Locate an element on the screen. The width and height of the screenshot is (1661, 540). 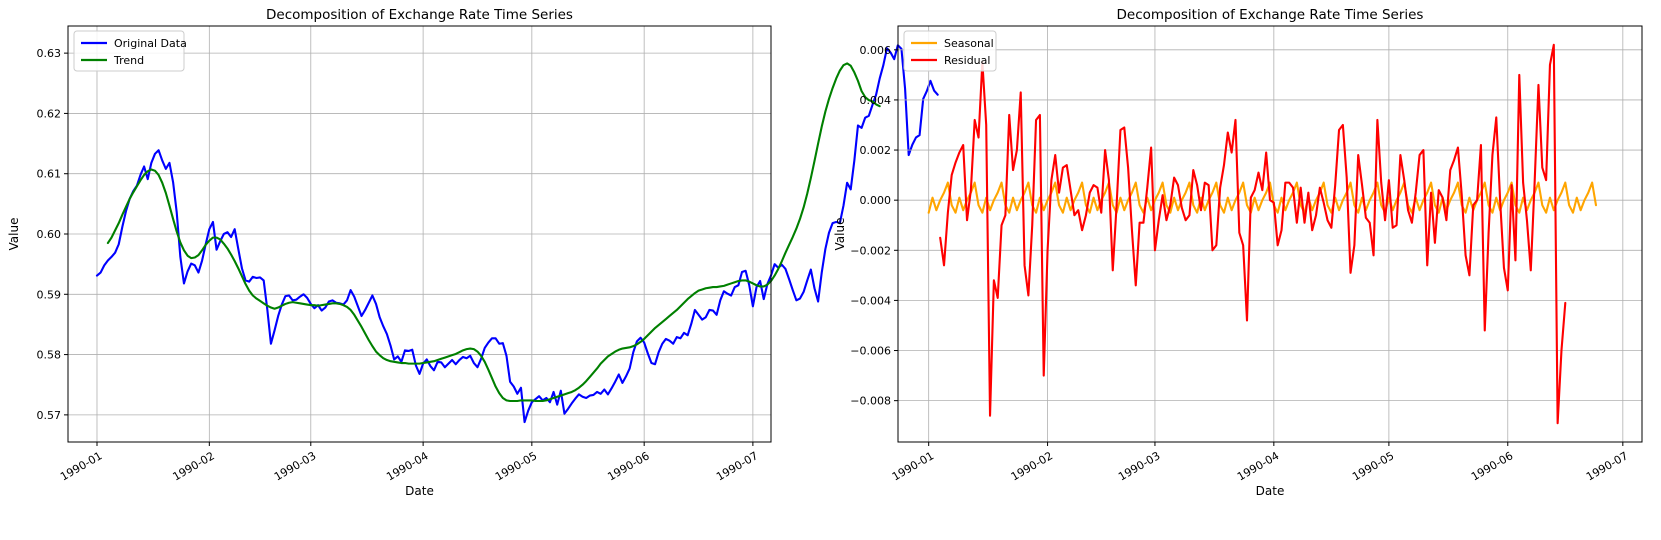
y-tick-label: 0.63 is located at coordinates (49, 53).